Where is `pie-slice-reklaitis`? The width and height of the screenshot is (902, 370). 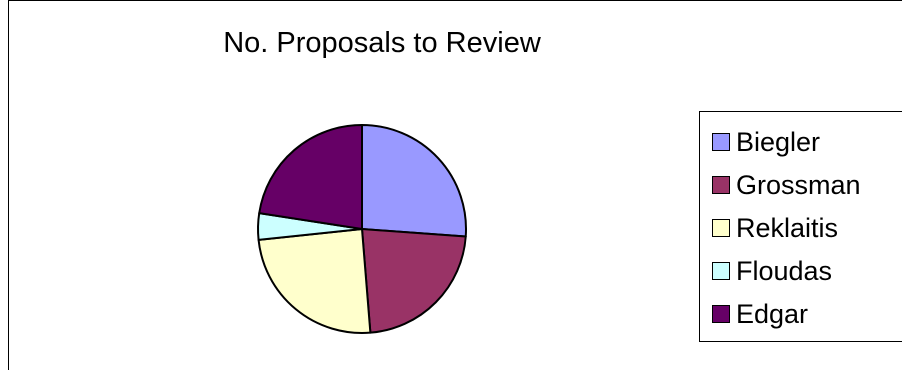 pie-slice-reklaitis is located at coordinates (314, 281).